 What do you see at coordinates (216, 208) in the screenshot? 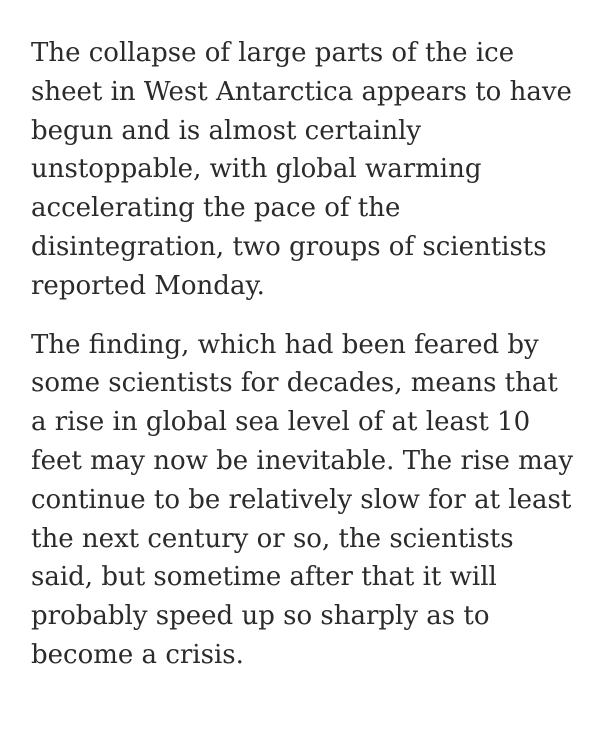
I see `text-line: accelerating the pace of the` at bounding box center [216, 208].